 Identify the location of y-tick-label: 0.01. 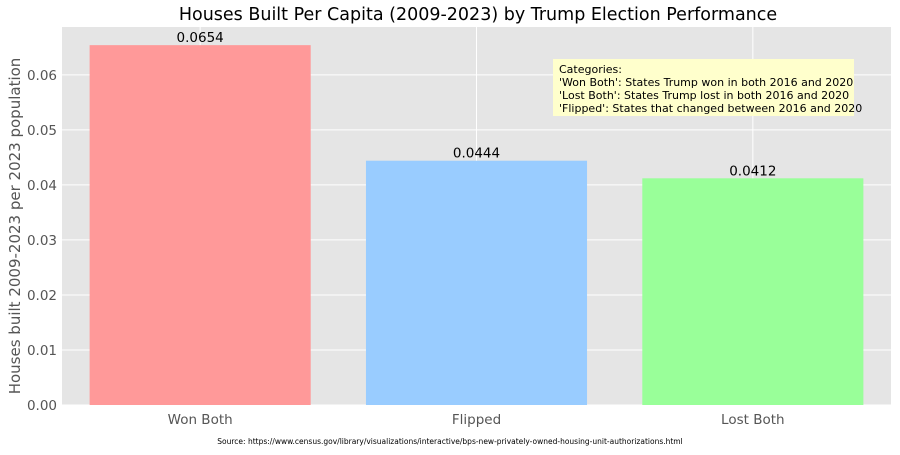
(42, 351).